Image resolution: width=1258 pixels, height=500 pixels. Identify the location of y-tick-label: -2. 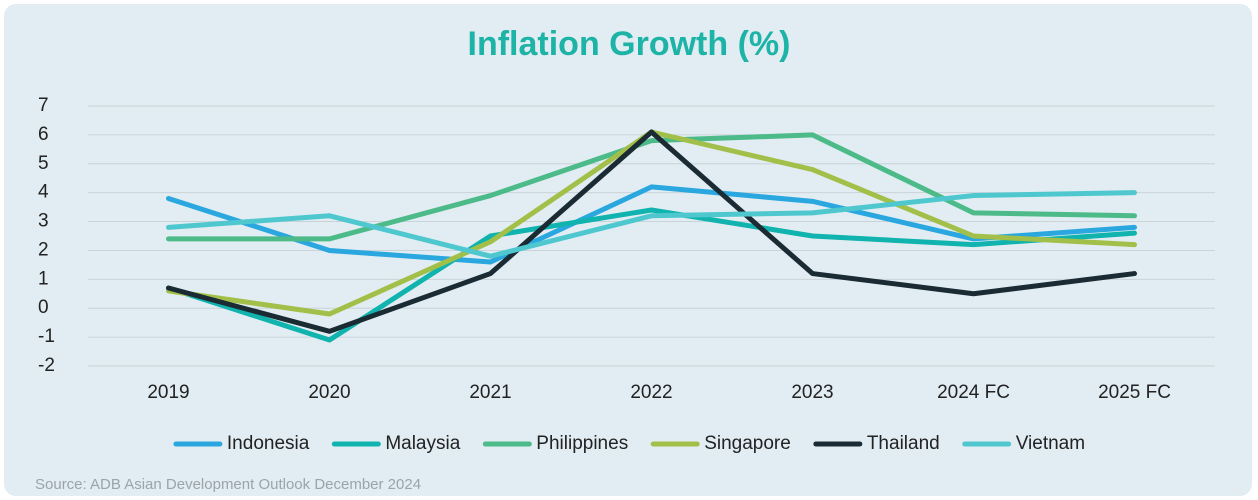
(46, 365).